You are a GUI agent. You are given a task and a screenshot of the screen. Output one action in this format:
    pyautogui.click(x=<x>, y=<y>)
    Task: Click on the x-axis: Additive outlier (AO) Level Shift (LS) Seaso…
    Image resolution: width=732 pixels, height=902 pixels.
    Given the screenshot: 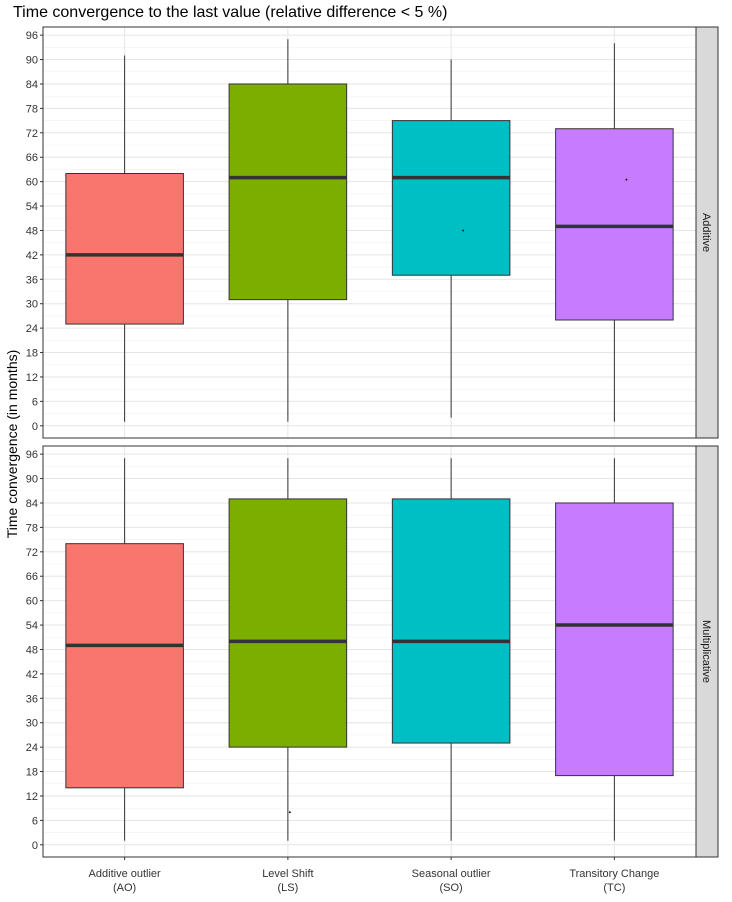 What is the action you would take?
    pyautogui.click(x=374, y=875)
    